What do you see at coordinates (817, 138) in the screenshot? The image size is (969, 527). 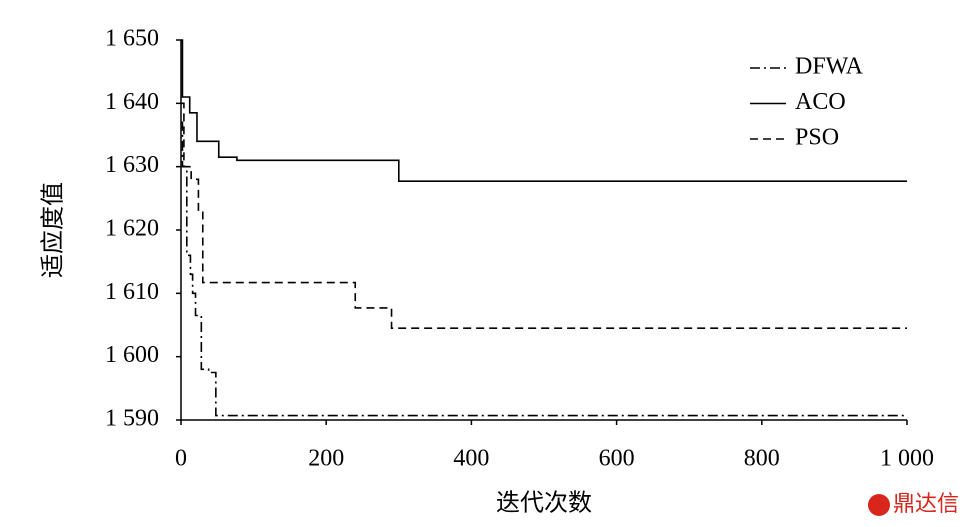 I see `legend-label: PSO` at bounding box center [817, 138].